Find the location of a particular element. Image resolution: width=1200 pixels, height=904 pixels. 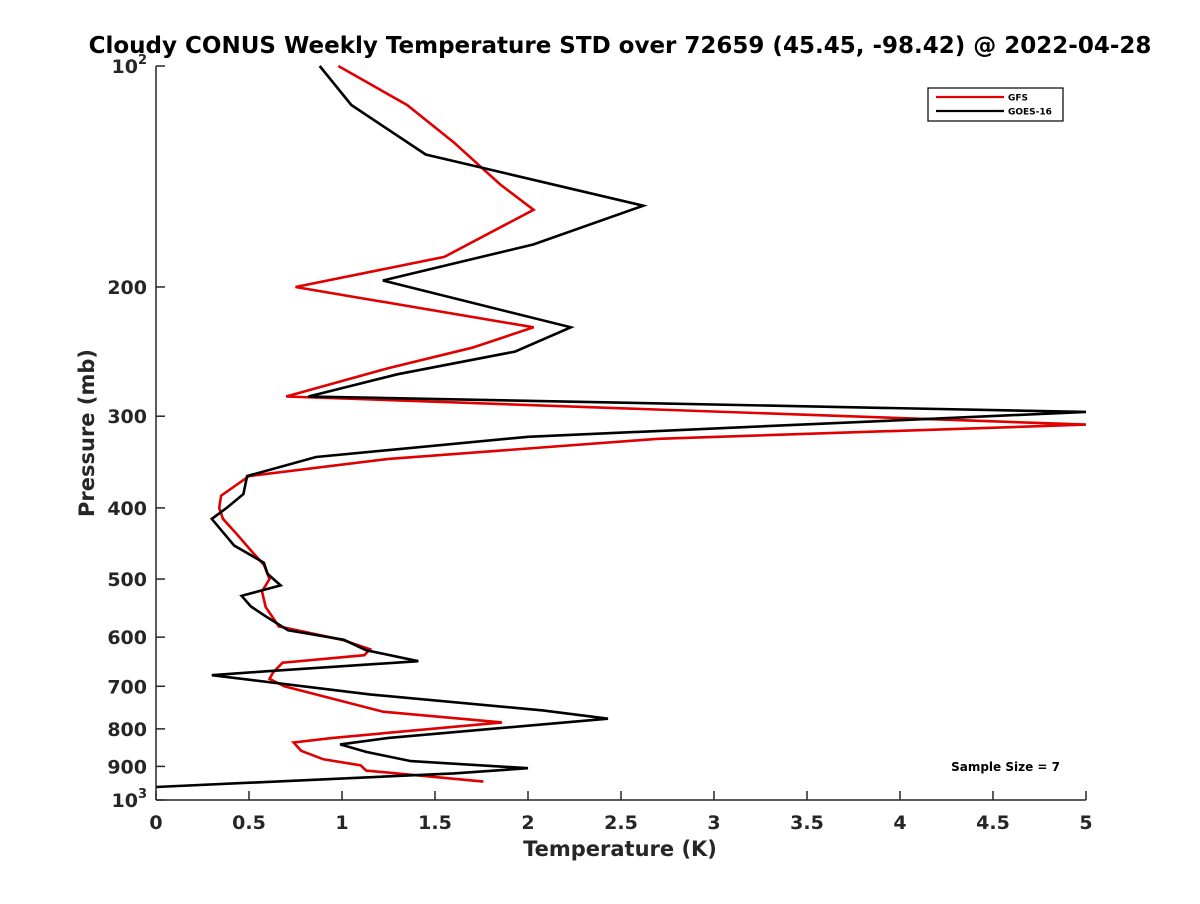

y-tick-label: 300 is located at coordinates (127, 417).